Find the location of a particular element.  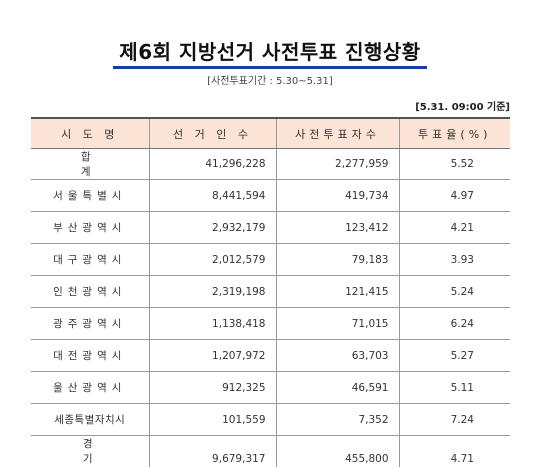

region-cell: 서울특별시 is located at coordinates (90, 195).